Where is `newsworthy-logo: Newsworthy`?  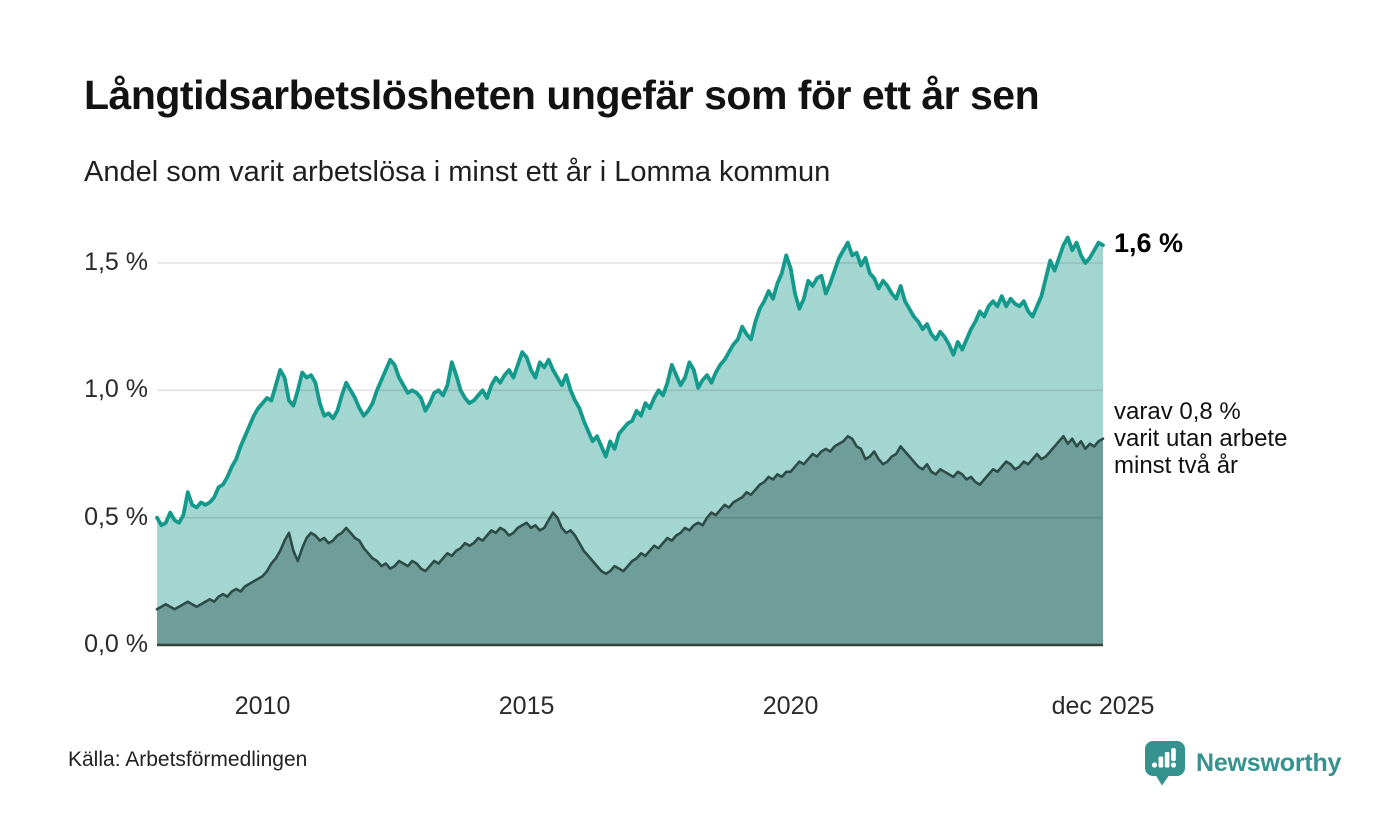
newsworthy-logo: Newsworthy is located at coordinates (1242, 763).